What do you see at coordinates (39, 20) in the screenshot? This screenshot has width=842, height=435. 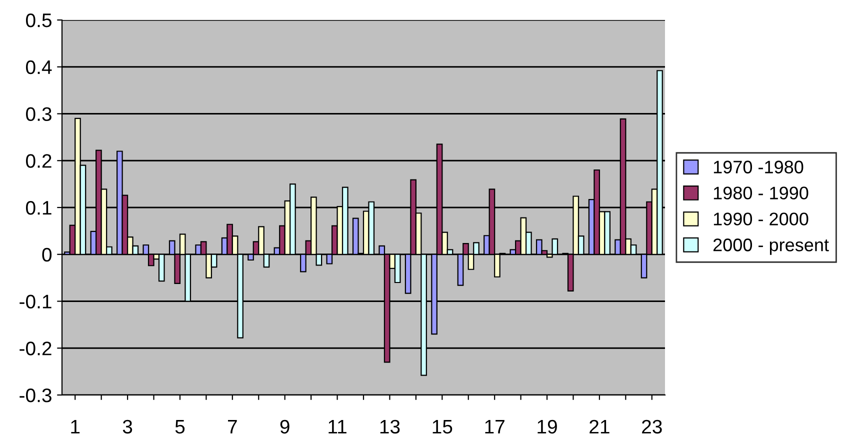 I see `y-tick-label: 0.5` at bounding box center [39, 20].